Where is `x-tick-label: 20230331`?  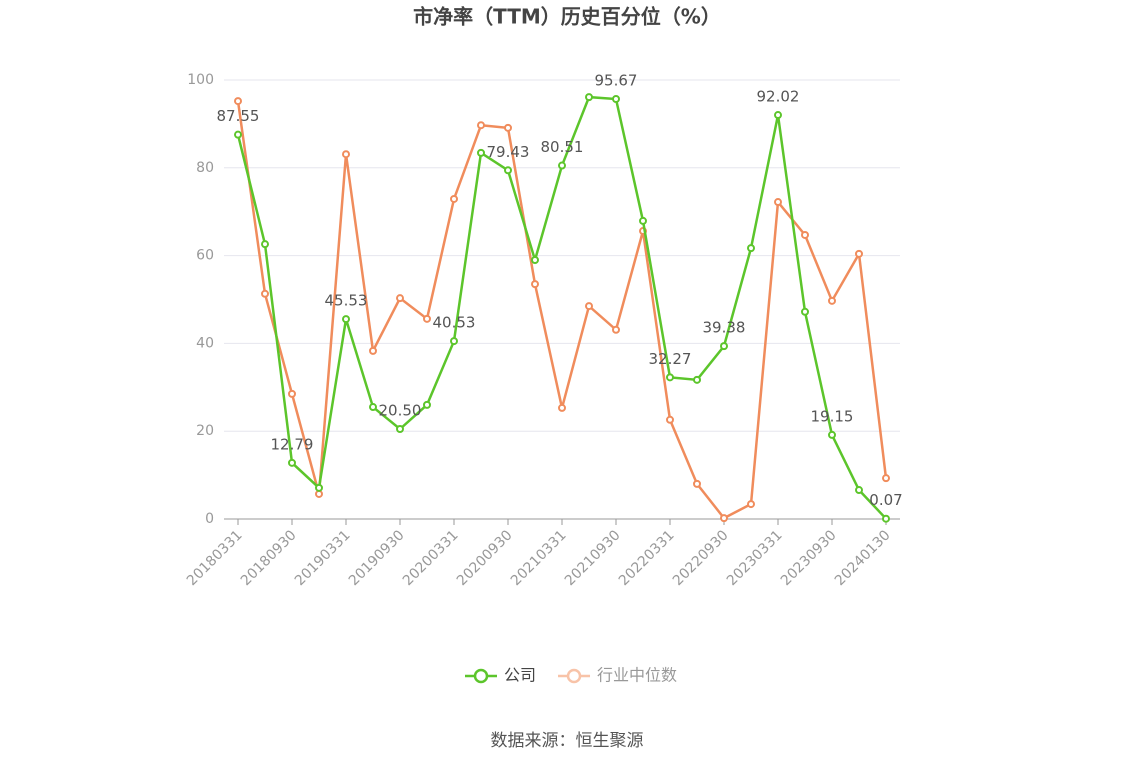
x-tick-label: 20230331 is located at coordinates (755, 558).